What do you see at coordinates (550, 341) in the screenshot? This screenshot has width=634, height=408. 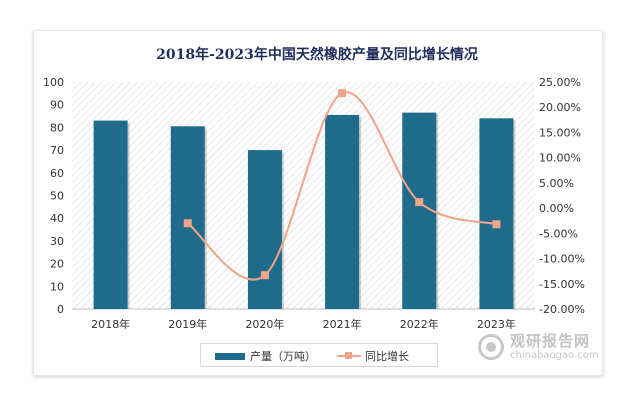 I see `watermark-text-cn: 观研报告网` at bounding box center [550, 341].